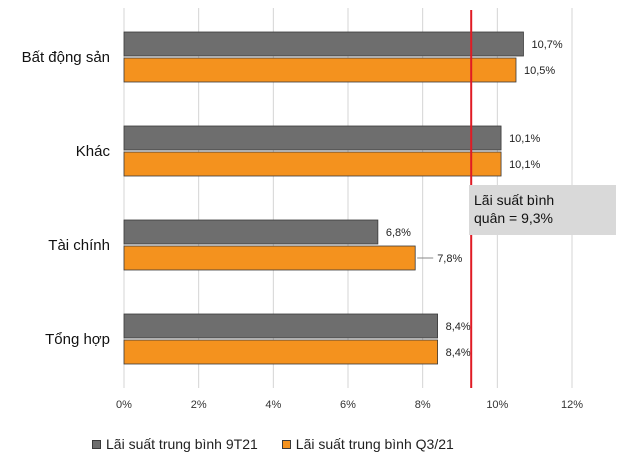  What do you see at coordinates (572, 405) in the screenshot?
I see `x-tick-label: 12%` at bounding box center [572, 405].